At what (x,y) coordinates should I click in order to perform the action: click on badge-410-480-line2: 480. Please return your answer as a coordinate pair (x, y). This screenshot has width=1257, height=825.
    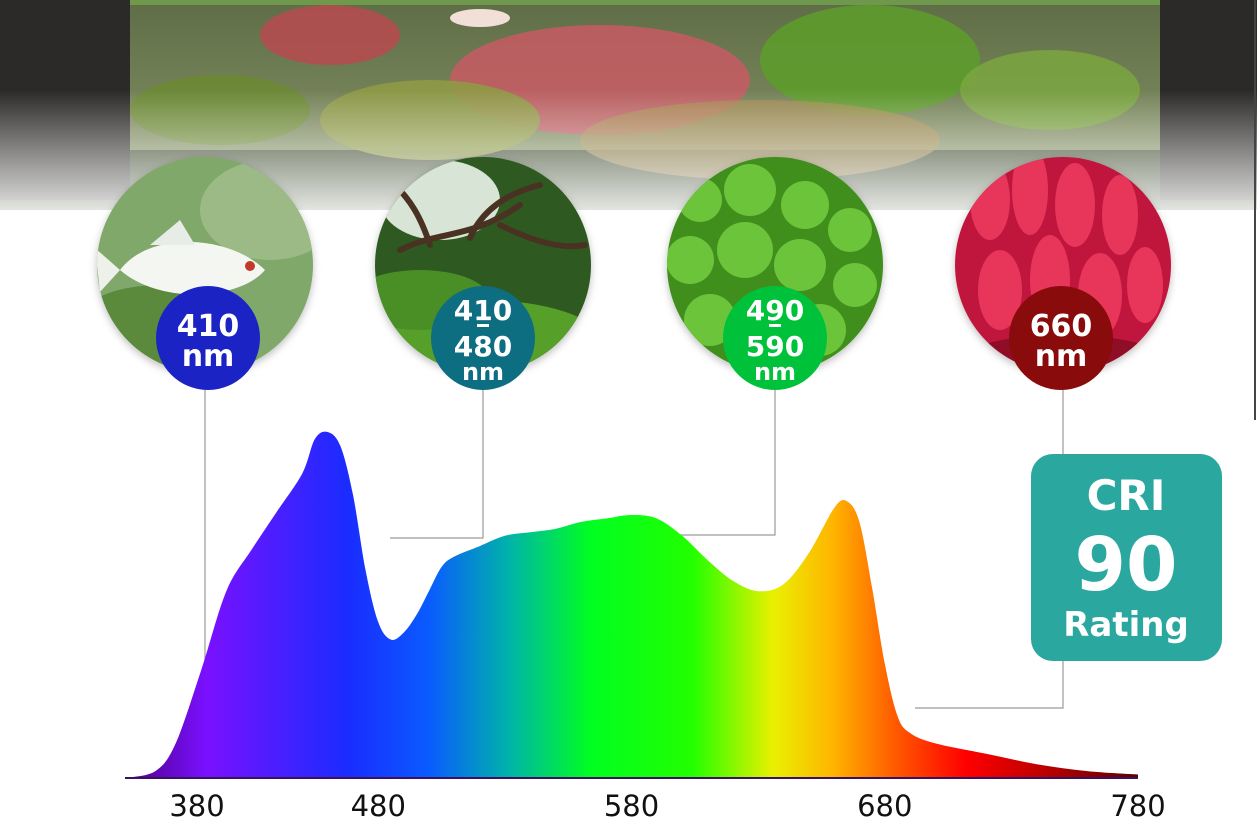
    Looking at the image, I should click on (483, 346).